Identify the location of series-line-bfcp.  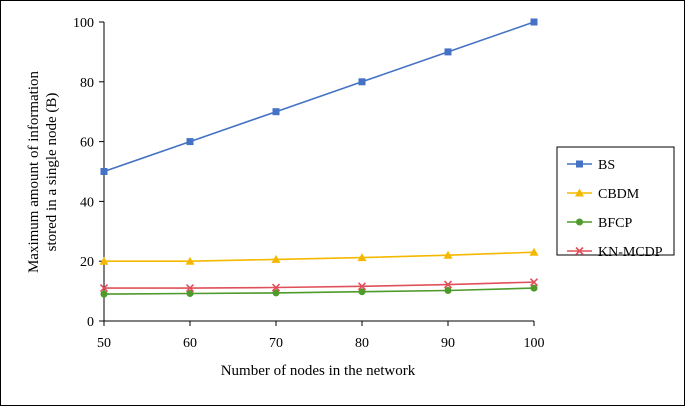
(319, 291).